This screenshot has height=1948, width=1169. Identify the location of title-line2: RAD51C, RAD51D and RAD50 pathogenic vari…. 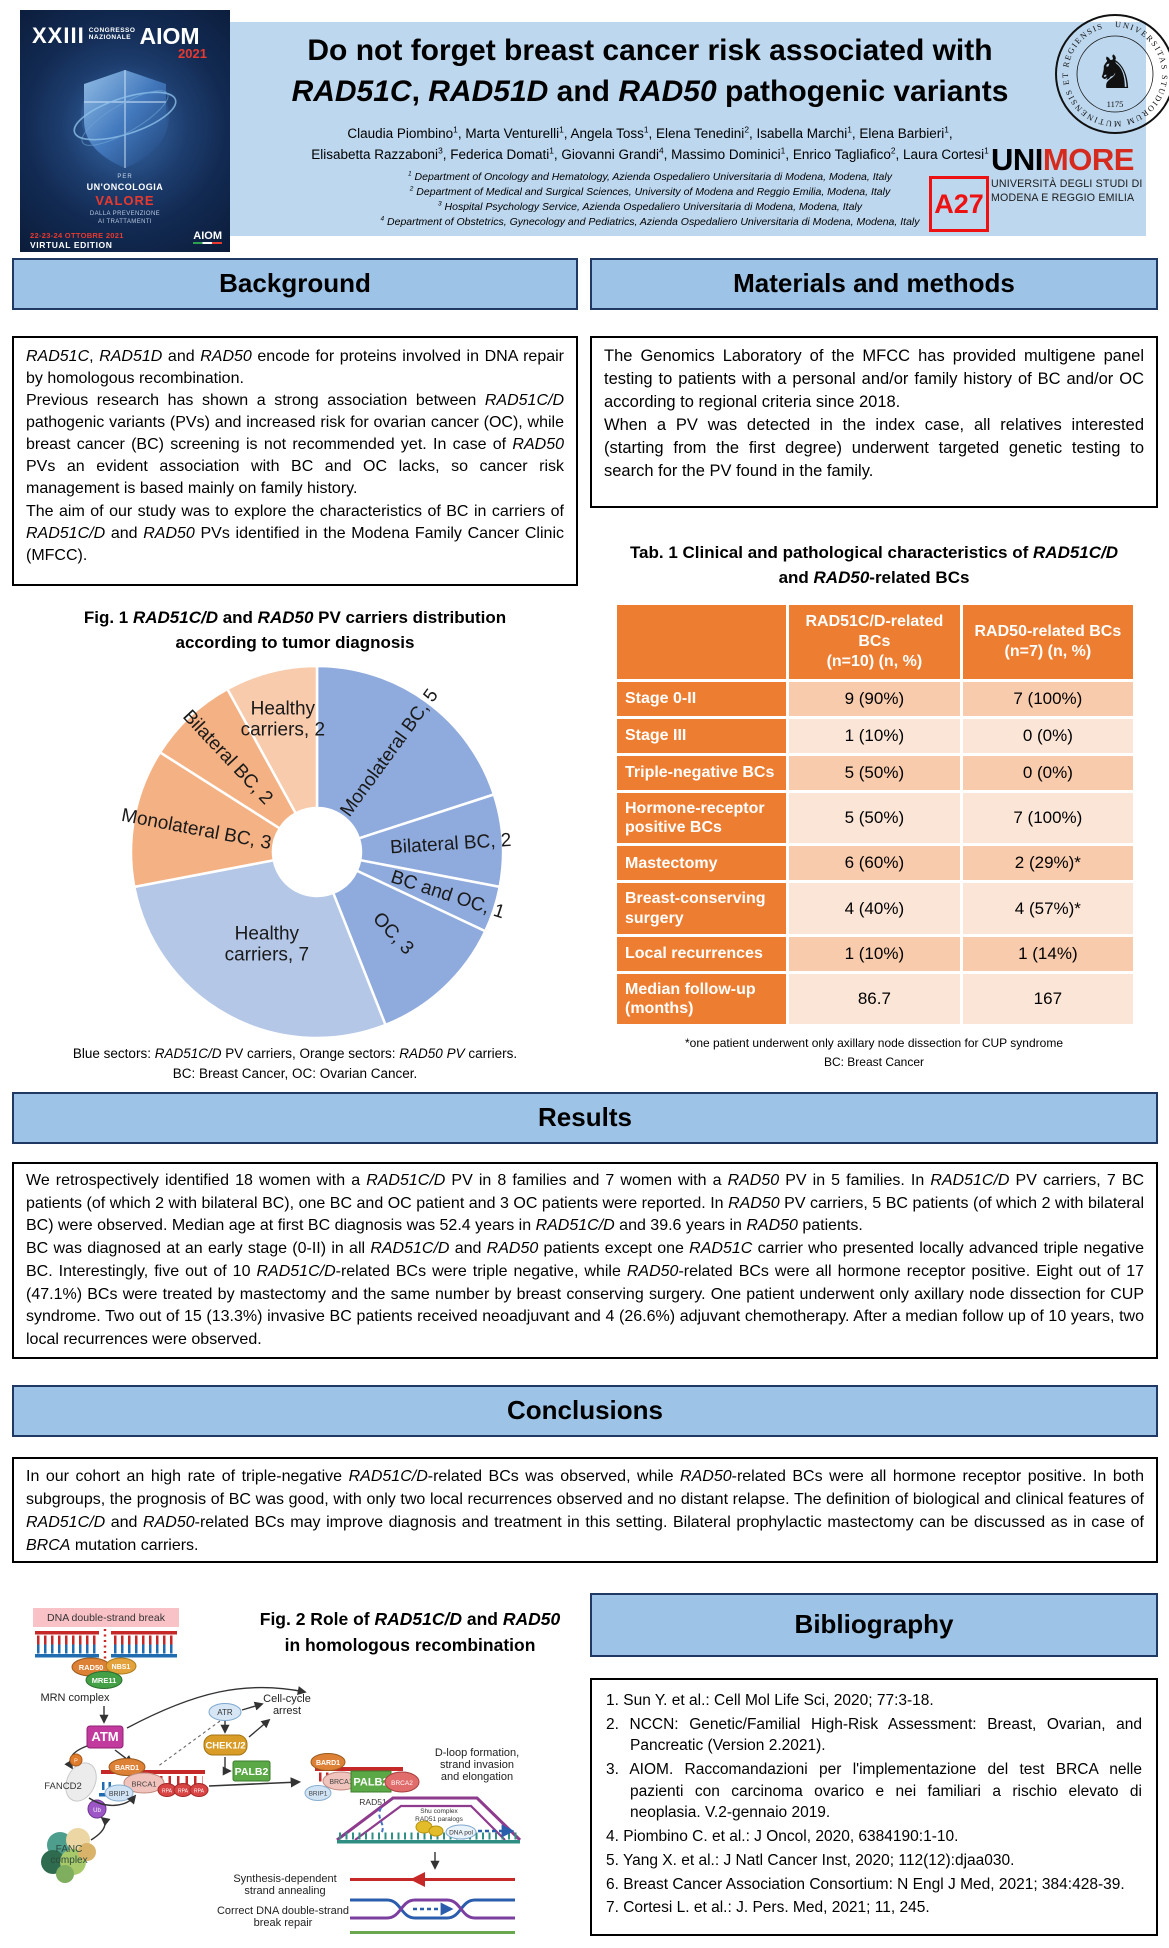
(650, 92).